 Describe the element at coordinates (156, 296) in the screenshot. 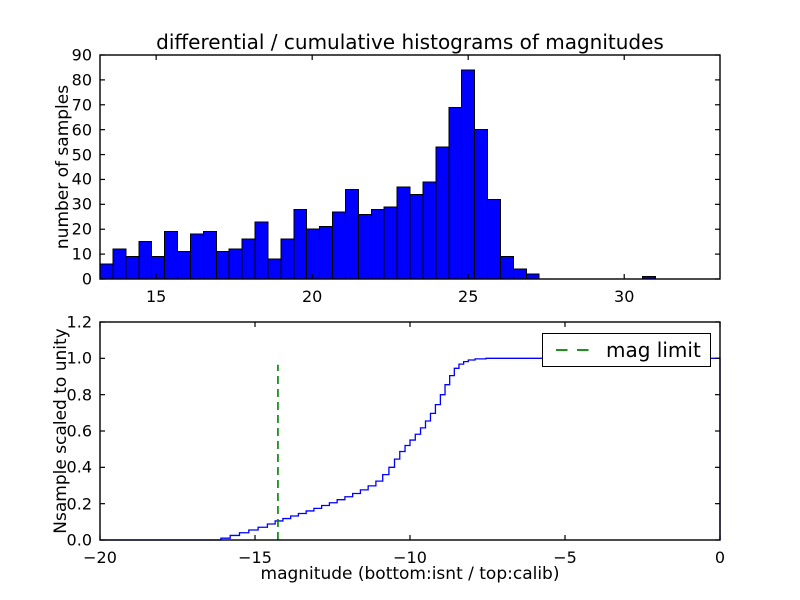

I see `top-x-tick-label: 15` at that location.